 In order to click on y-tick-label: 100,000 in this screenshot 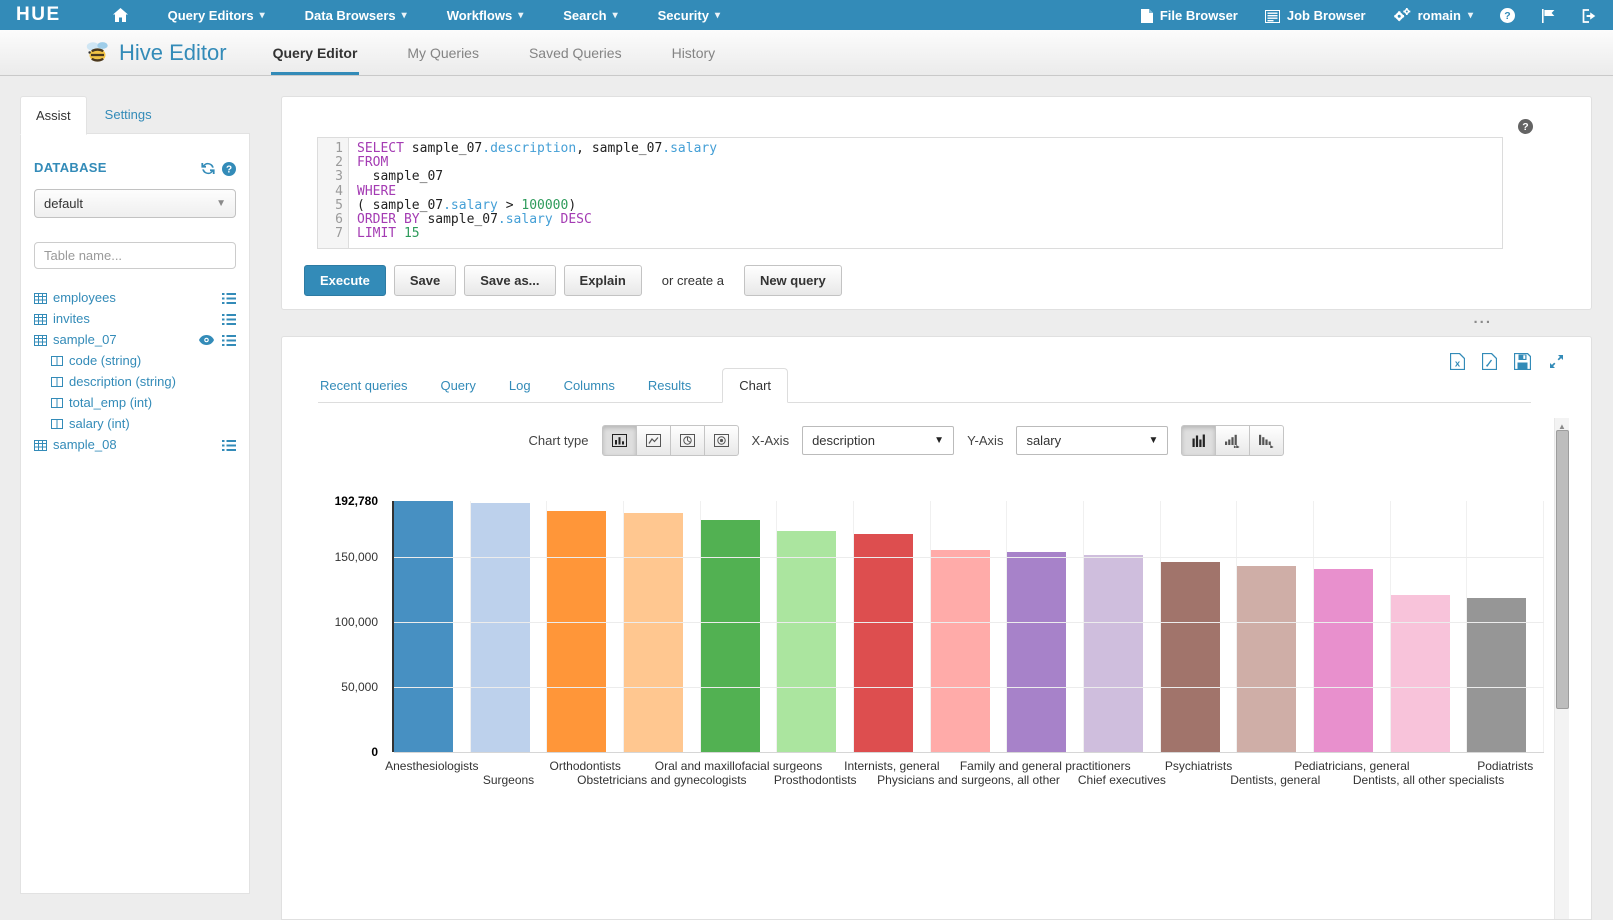, I will do `click(356, 621)`.